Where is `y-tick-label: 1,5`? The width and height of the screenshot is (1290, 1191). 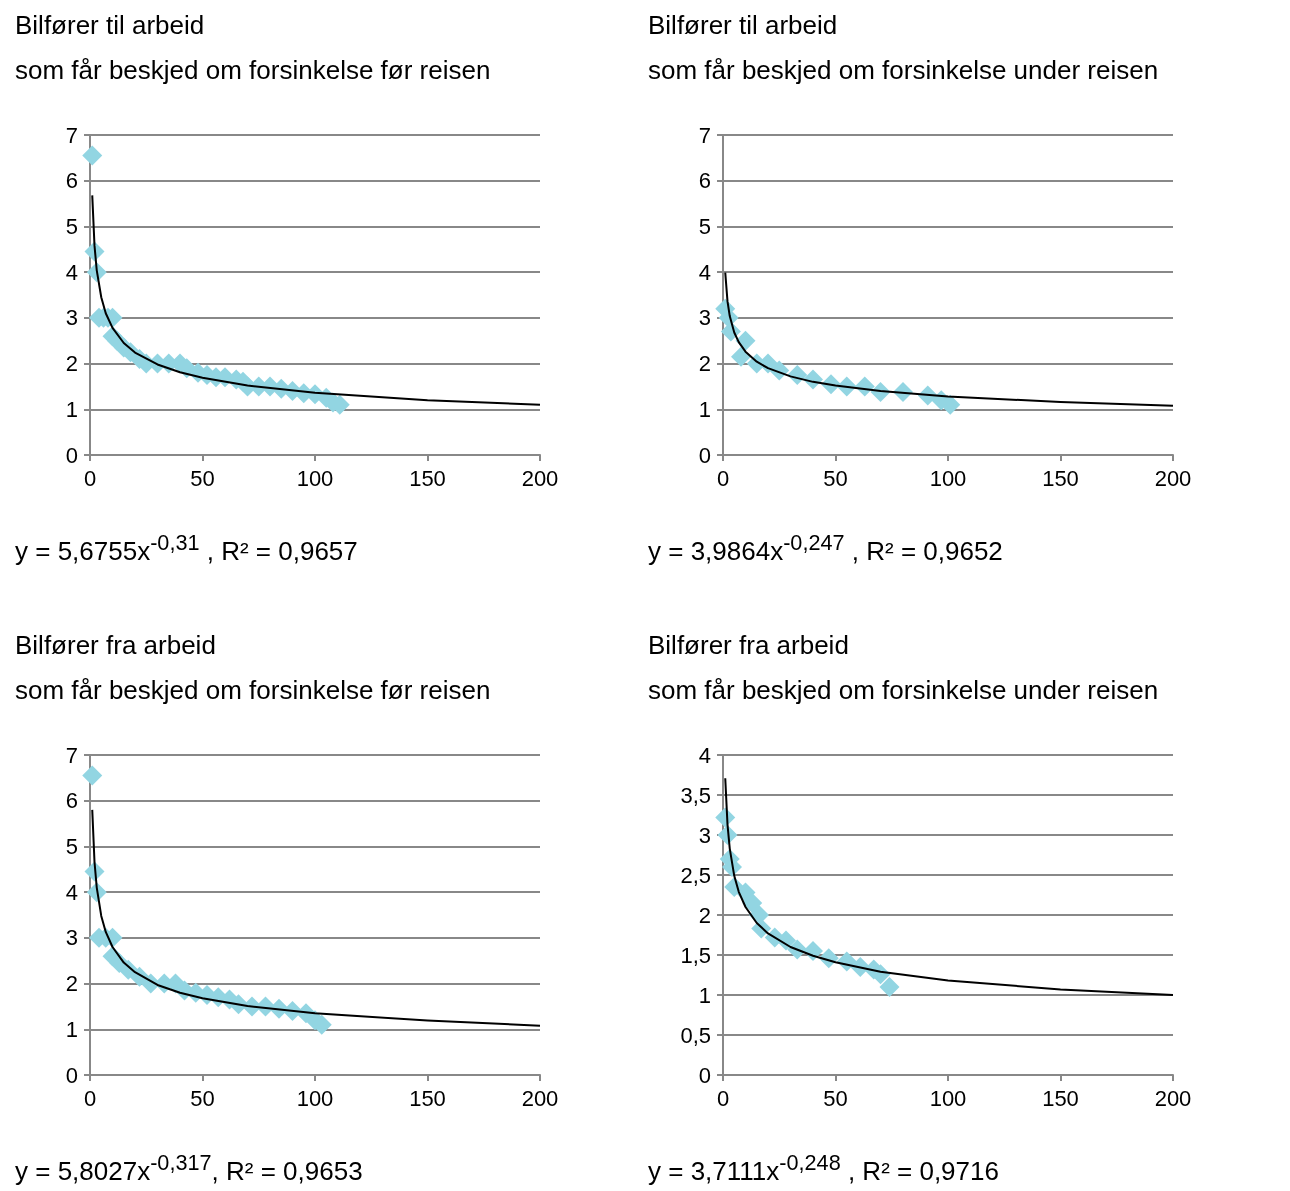 y-tick-label: 1,5 is located at coordinates (695, 955).